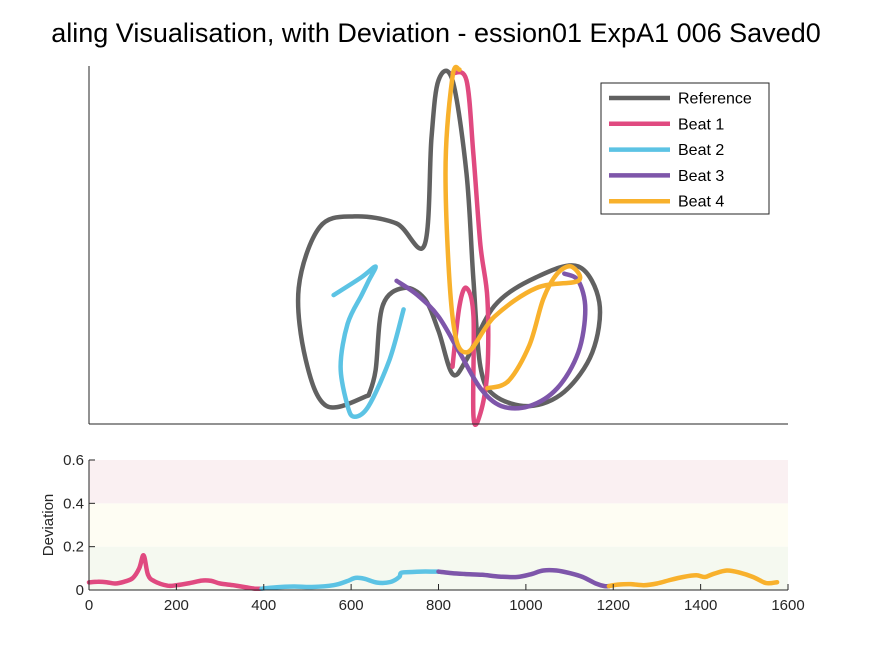 Image resolution: width=875 pixels, height=656 pixels. What do you see at coordinates (613, 605) in the screenshot?
I see `x-tick-label-1200: 1200` at bounding box center [613, 605].